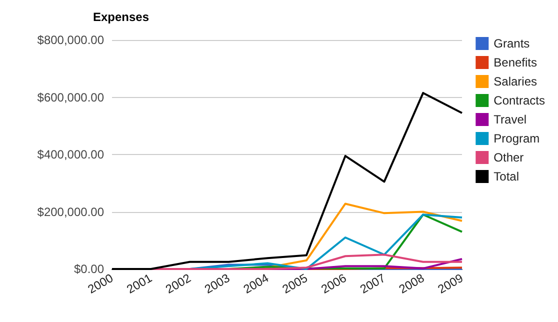 This screenshot has height=322, width=558. What do you see at coordinates (256, 283) in the screenshot?
I see `x-tick-label: 2004` at bounding box center [256, 283].